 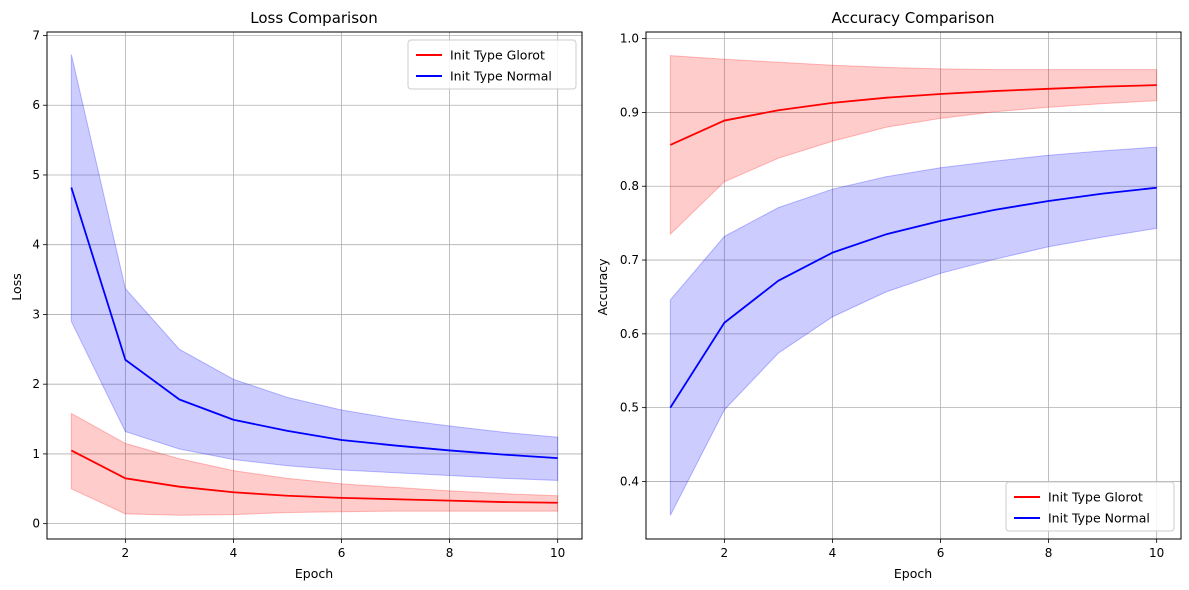 What do you see at coordinates (36, 105) in the screenshot?
I see `y-tick-label: 6` at bounding box center [36, 105].